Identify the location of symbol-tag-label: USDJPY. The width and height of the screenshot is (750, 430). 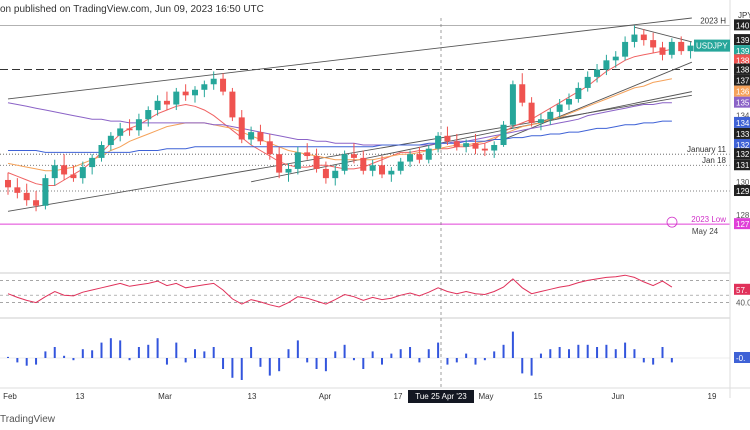
(712, 46).